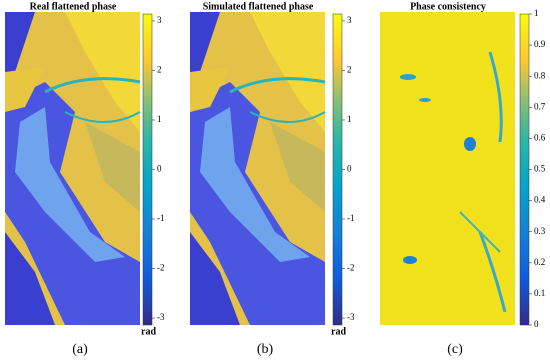 The height and width of the screenshot is (361, 550). Describe the element at coordinates (540, 44) in the screenshot. I see `colorbar-tick-label: 0.9` at that location.